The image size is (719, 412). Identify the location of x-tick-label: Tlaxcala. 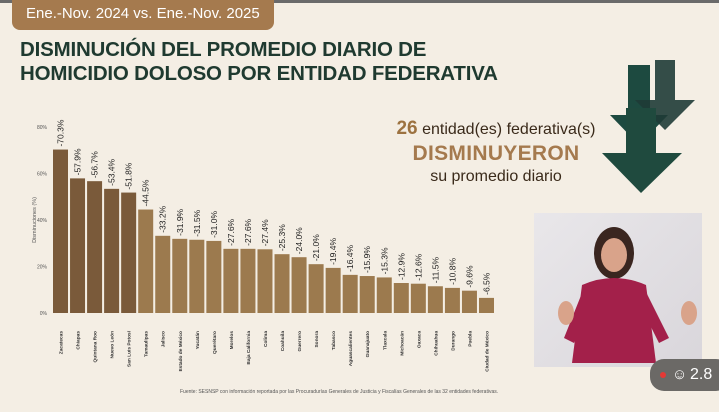
(385, 340).